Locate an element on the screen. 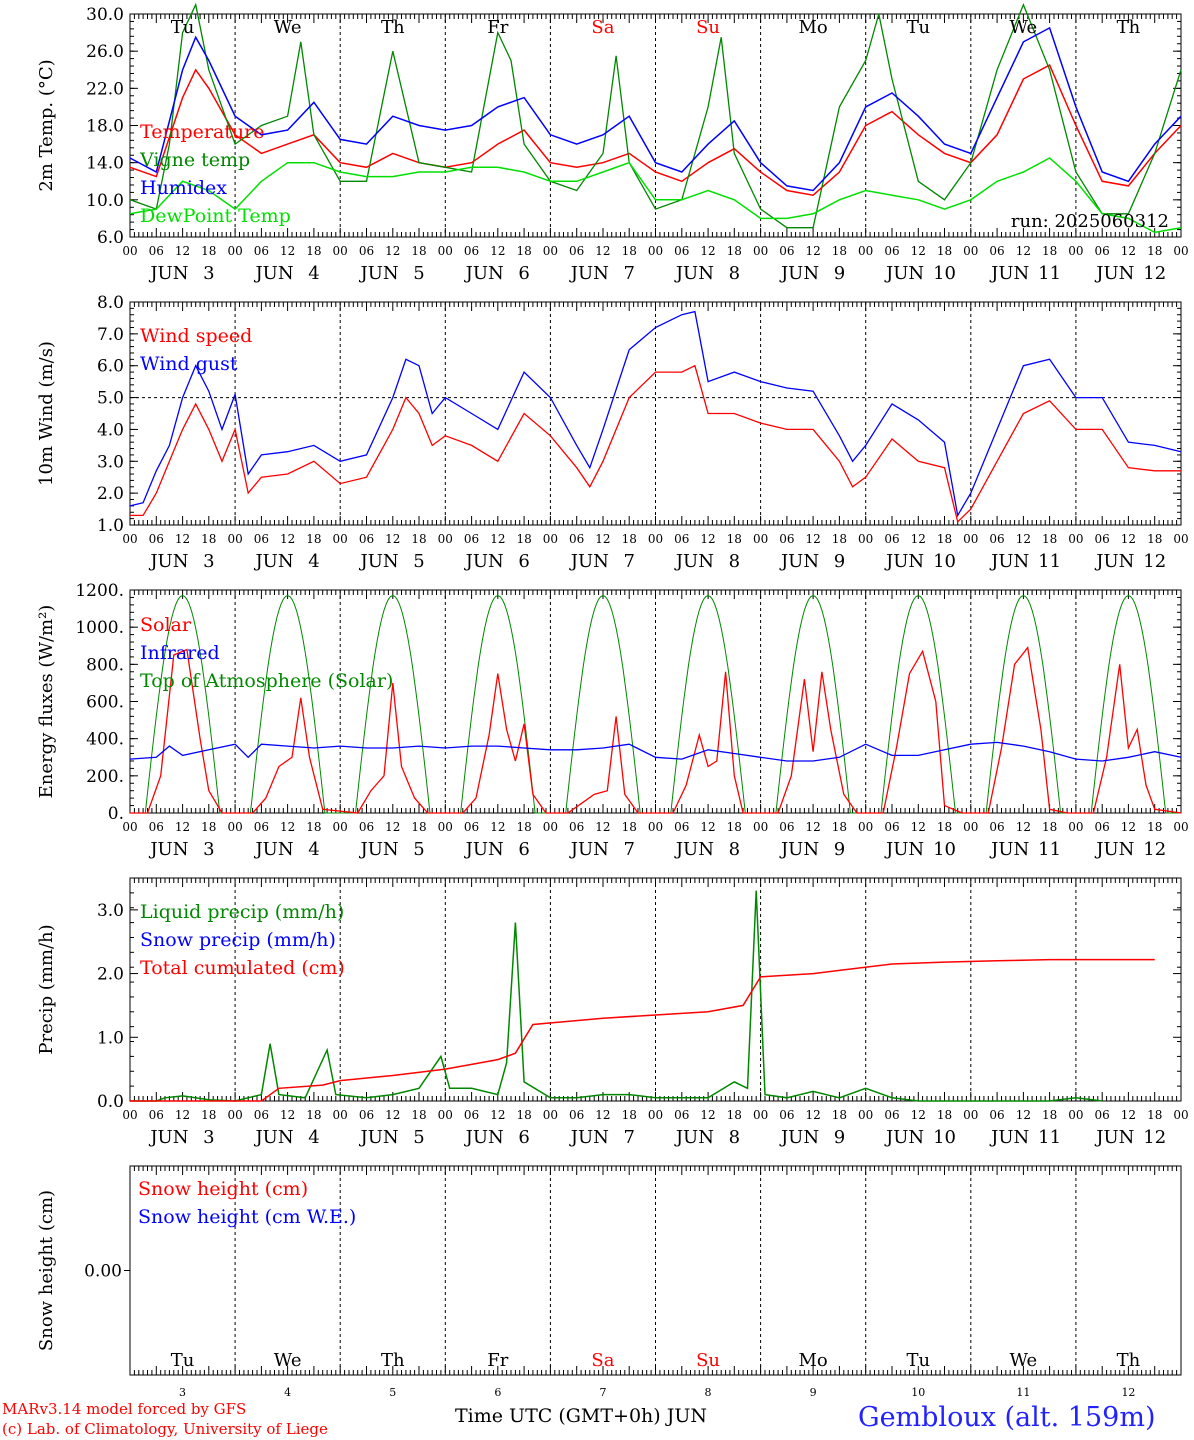  date-label: 3 is located at coordinates (208, 1137).